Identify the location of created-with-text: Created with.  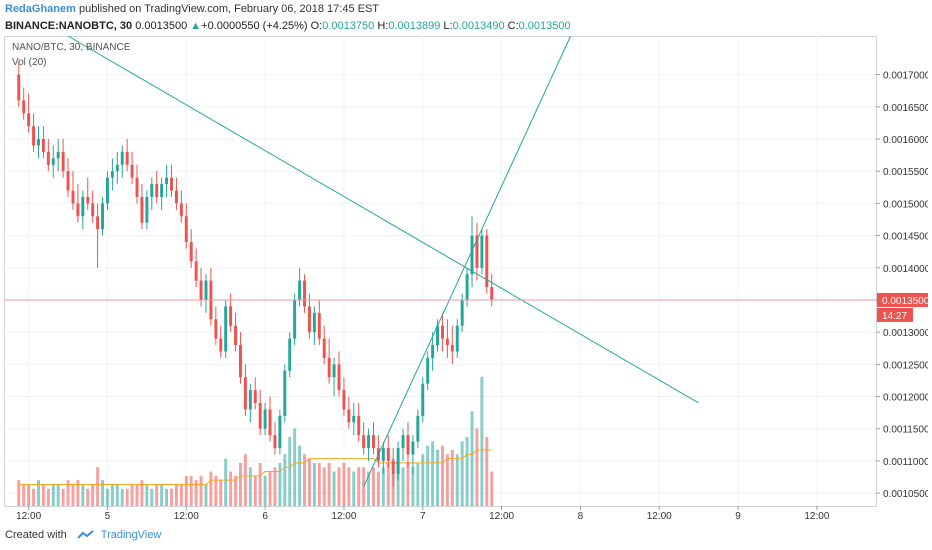
(36, 535).